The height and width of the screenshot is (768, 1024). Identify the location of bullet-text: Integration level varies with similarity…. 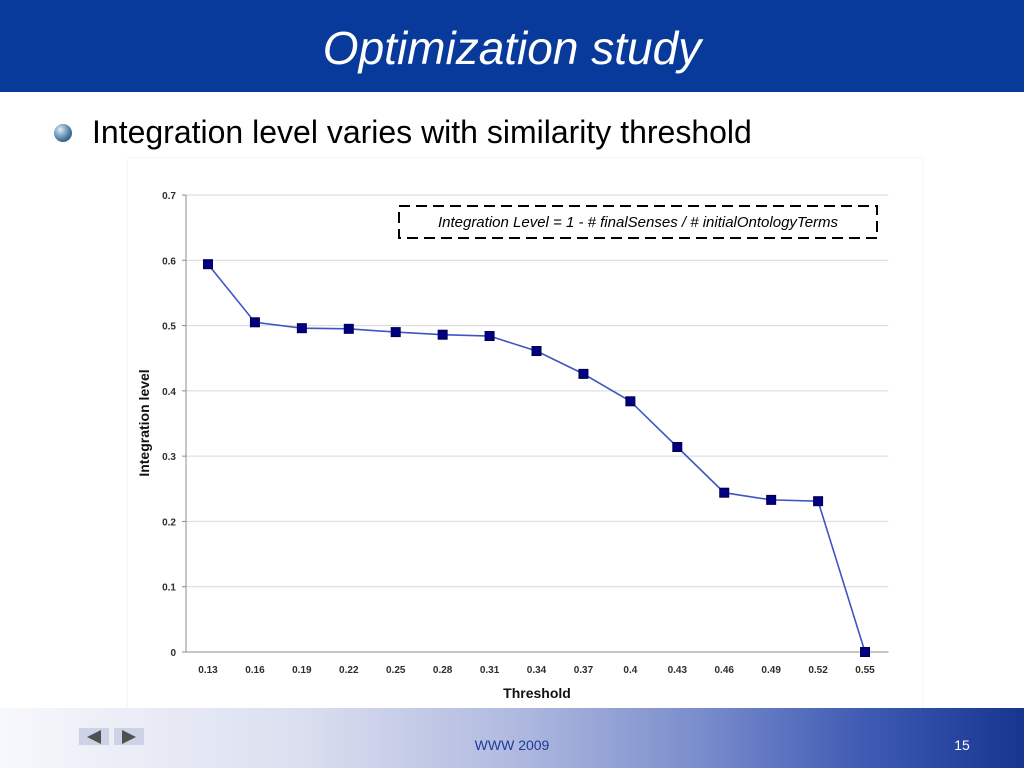
(422, 132).